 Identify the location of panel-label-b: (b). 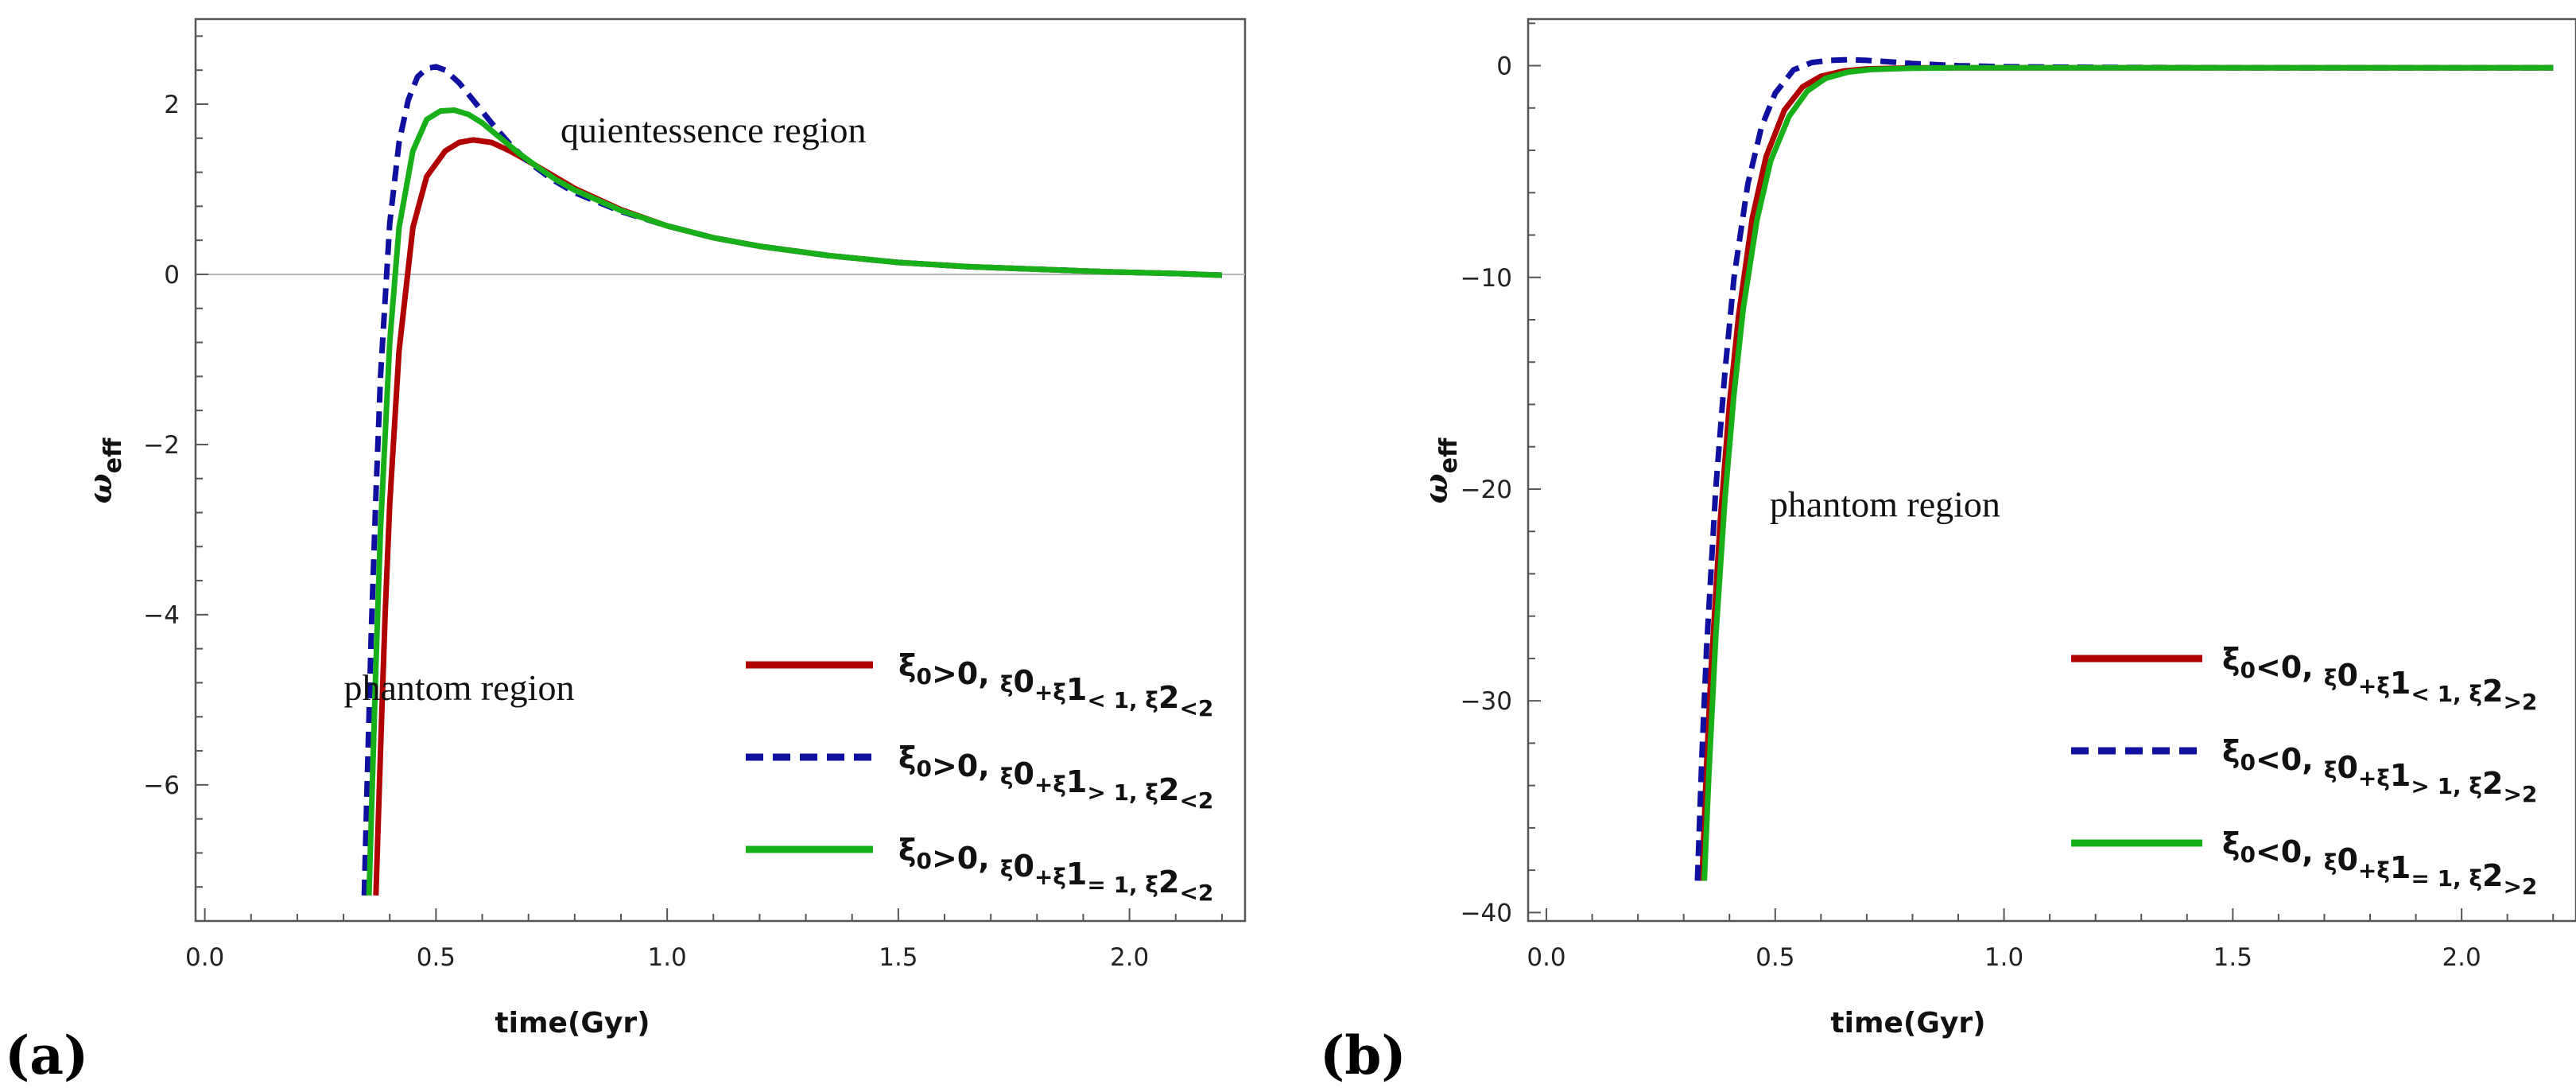
(1363, 1055).